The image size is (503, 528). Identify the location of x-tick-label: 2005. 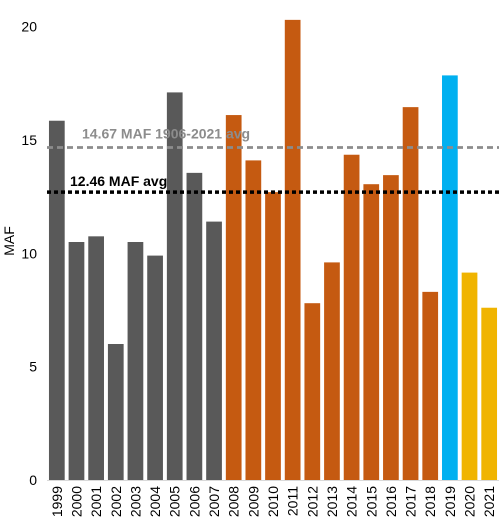
(175, 501).